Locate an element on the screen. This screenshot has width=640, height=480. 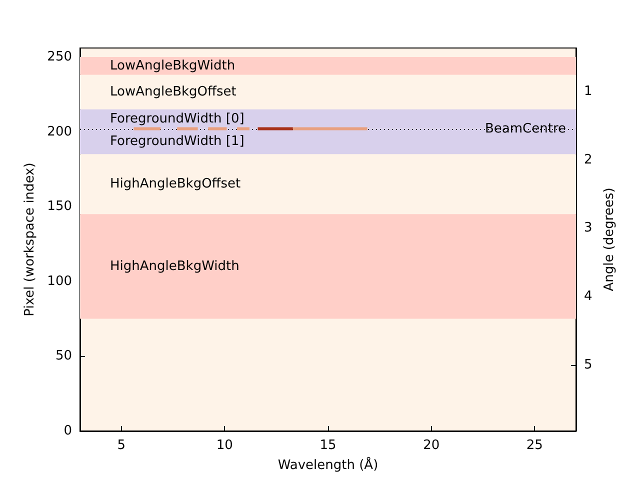
x-tick-label: 5 is located at coordinates (121, 445).